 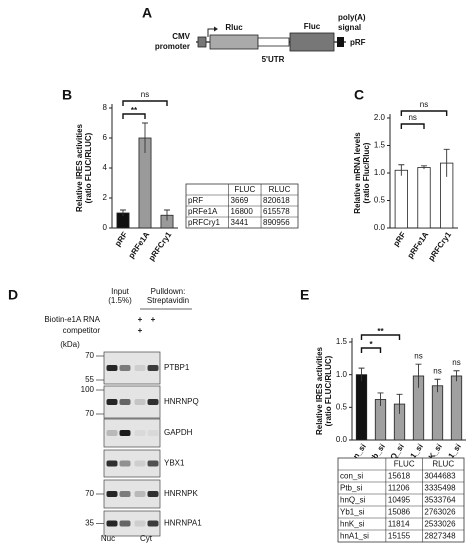 What do you see at coordinates (89, 523) in the screenshot?
I see `marker-label: 35` at bounding box center [89, 523].